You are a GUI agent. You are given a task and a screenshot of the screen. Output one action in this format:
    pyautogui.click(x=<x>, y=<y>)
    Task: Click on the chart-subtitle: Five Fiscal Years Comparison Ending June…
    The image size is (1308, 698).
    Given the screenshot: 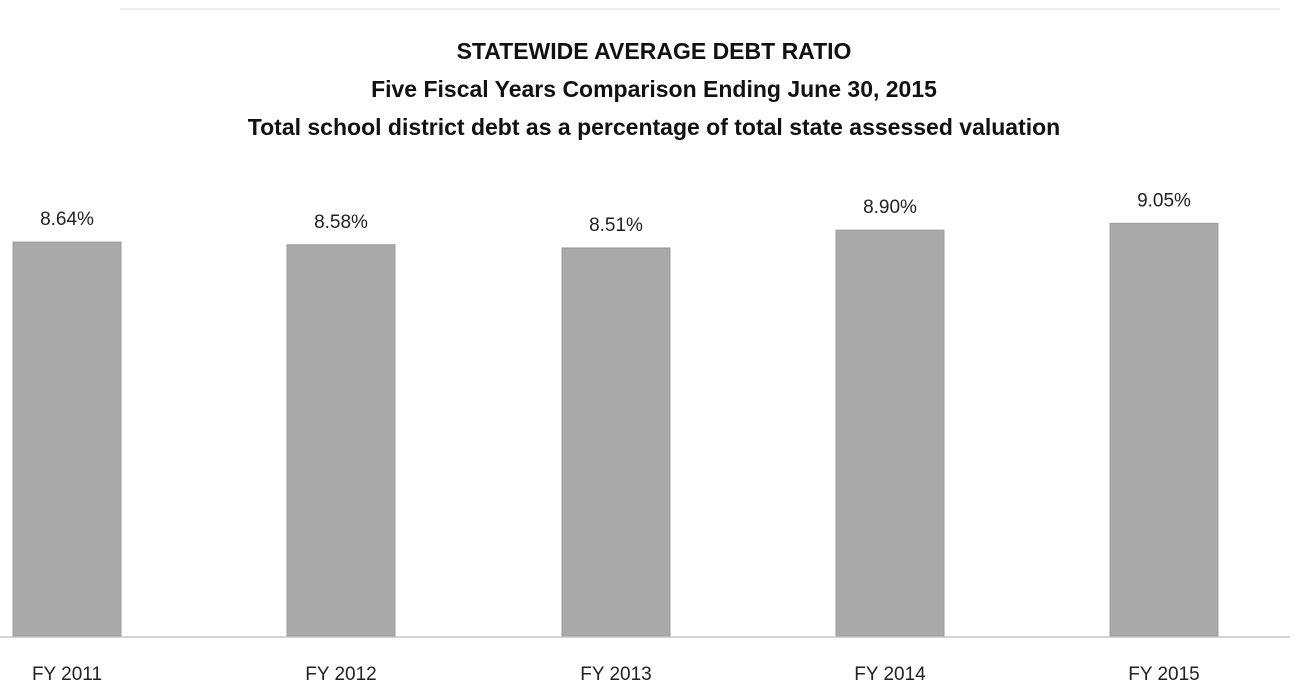 What is the action you would take?
    pyautogui.click(x=654, y=89)
    